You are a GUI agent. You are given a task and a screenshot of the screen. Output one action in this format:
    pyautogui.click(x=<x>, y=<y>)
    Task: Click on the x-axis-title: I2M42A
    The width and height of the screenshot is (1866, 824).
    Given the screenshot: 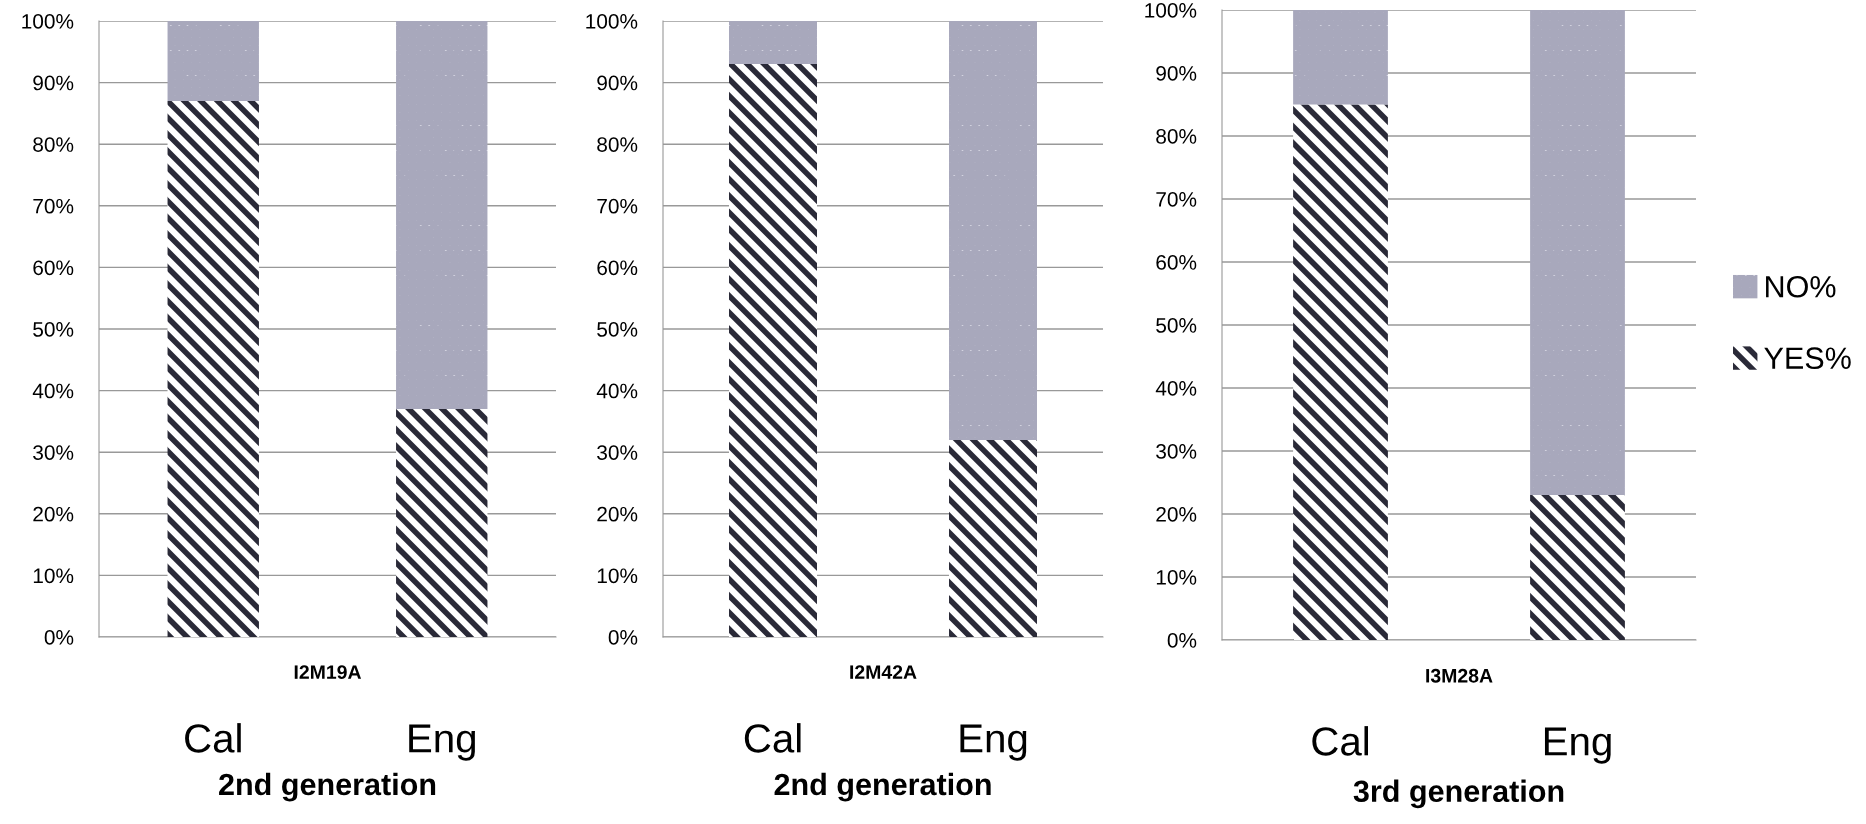 What is the action you would take?
    pyautogui.click(x=883, y=672)
    